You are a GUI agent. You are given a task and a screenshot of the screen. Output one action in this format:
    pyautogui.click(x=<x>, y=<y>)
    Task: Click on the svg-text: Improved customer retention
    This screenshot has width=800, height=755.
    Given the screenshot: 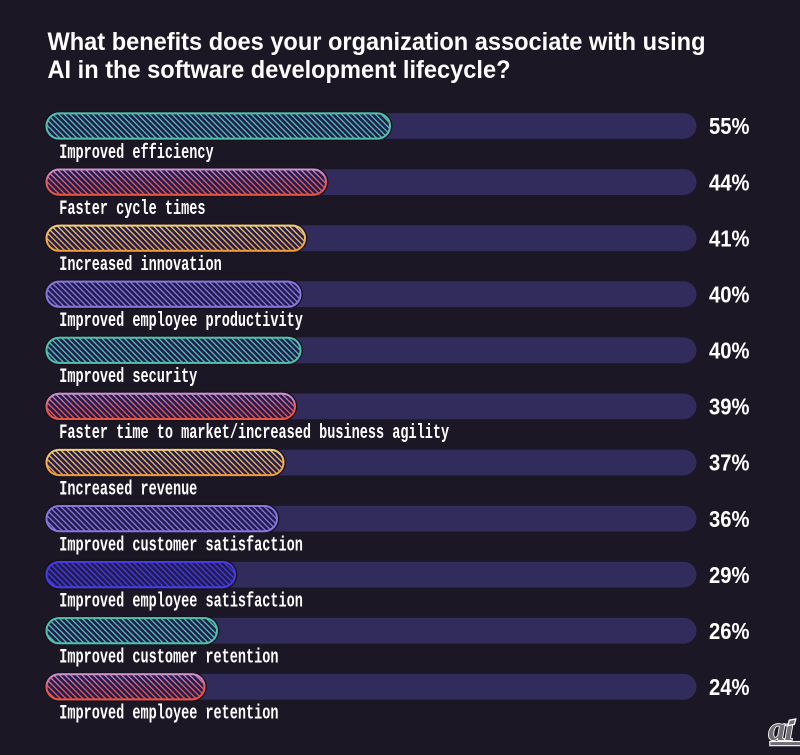 What is the action you would take?
    pyautogui.click(x=168, y=658)
    